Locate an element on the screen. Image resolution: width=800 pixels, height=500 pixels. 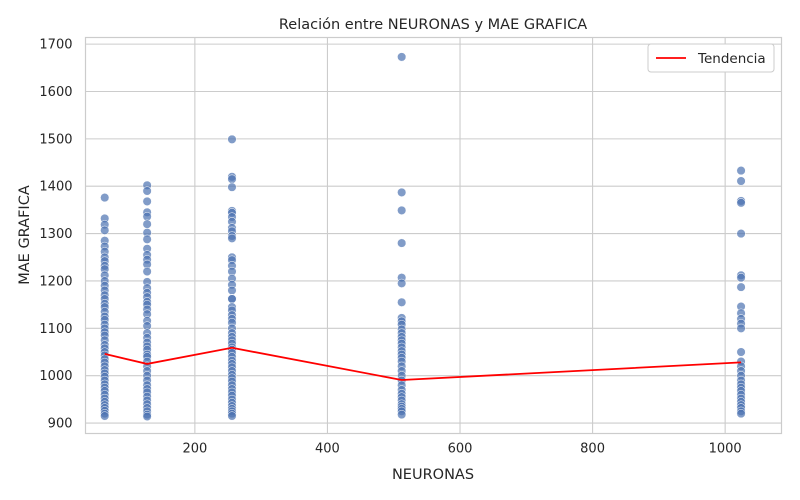
y-tick-label: 1000 is located at coordinates (55, 376).